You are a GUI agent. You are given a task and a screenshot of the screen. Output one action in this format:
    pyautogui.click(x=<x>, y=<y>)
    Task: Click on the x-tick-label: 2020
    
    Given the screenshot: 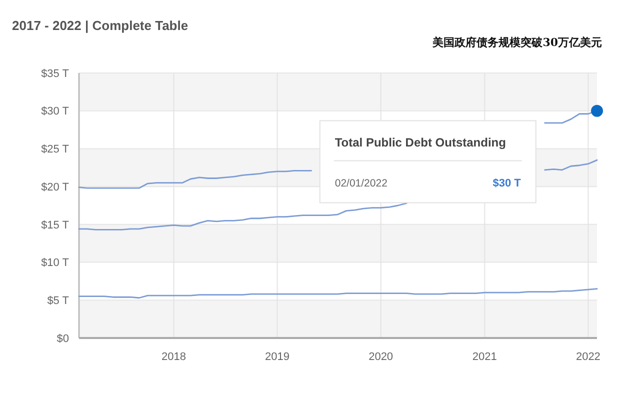 What is the action you would take?
    pyautogui.click(x=381, y=357)
    